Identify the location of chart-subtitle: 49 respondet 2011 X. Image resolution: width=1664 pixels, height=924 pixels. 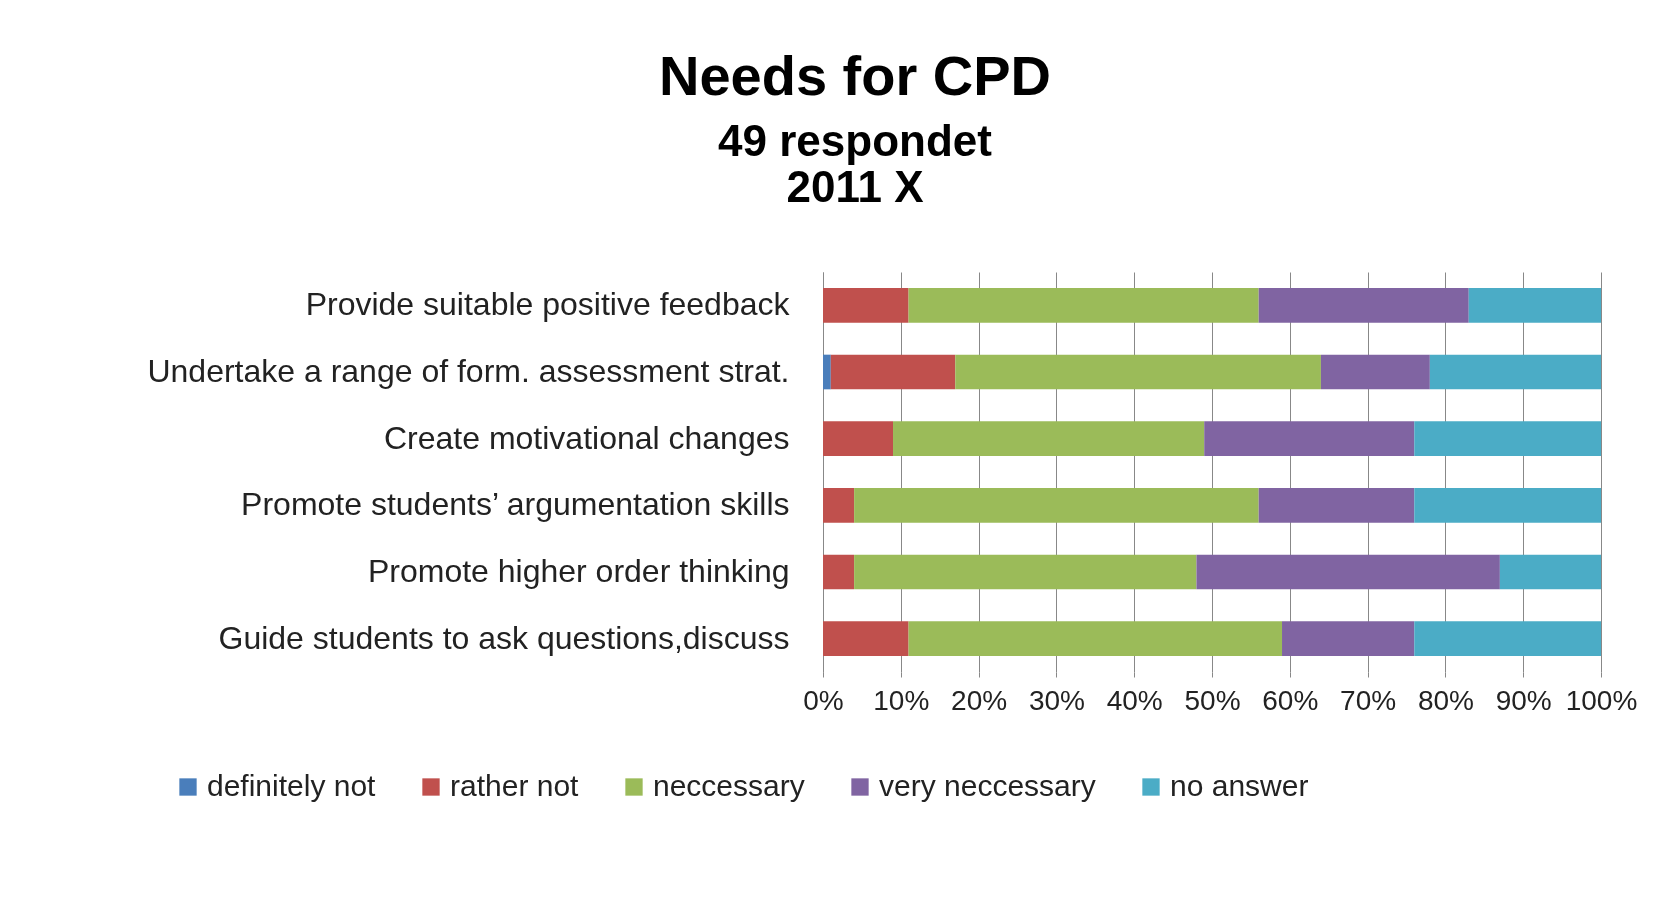
(855, 163).